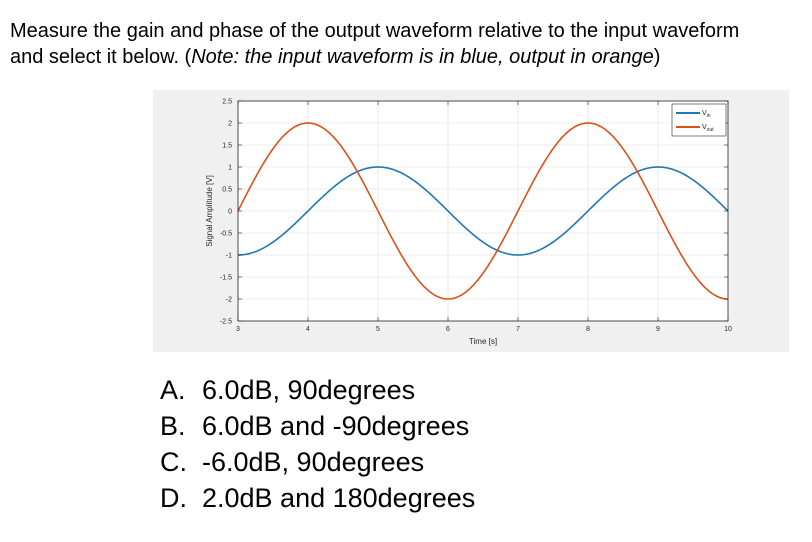 The image size is (812, 542). What do you see at coordinates (313, 462) in the screenshot?
I see `answer-text: -6.0dB, 90degrees` at bounding box center [313, 462].